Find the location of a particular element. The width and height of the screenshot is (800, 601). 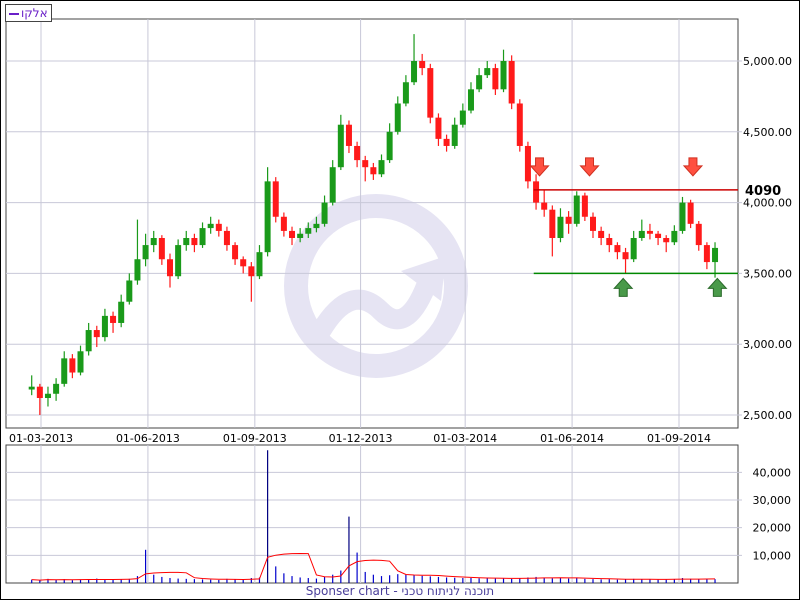

x-tick-label: 01-03-2014 is located at coordinates (465, 438).